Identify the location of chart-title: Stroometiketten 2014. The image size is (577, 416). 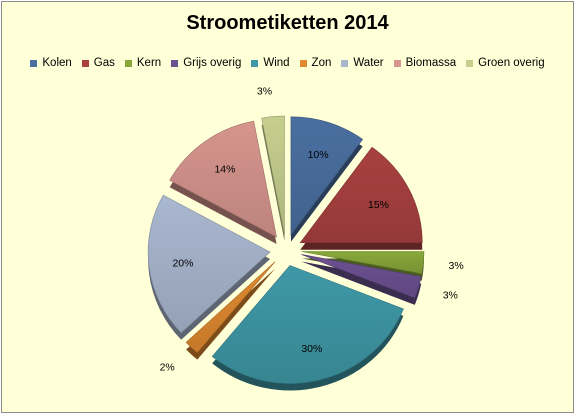
(287, 23).